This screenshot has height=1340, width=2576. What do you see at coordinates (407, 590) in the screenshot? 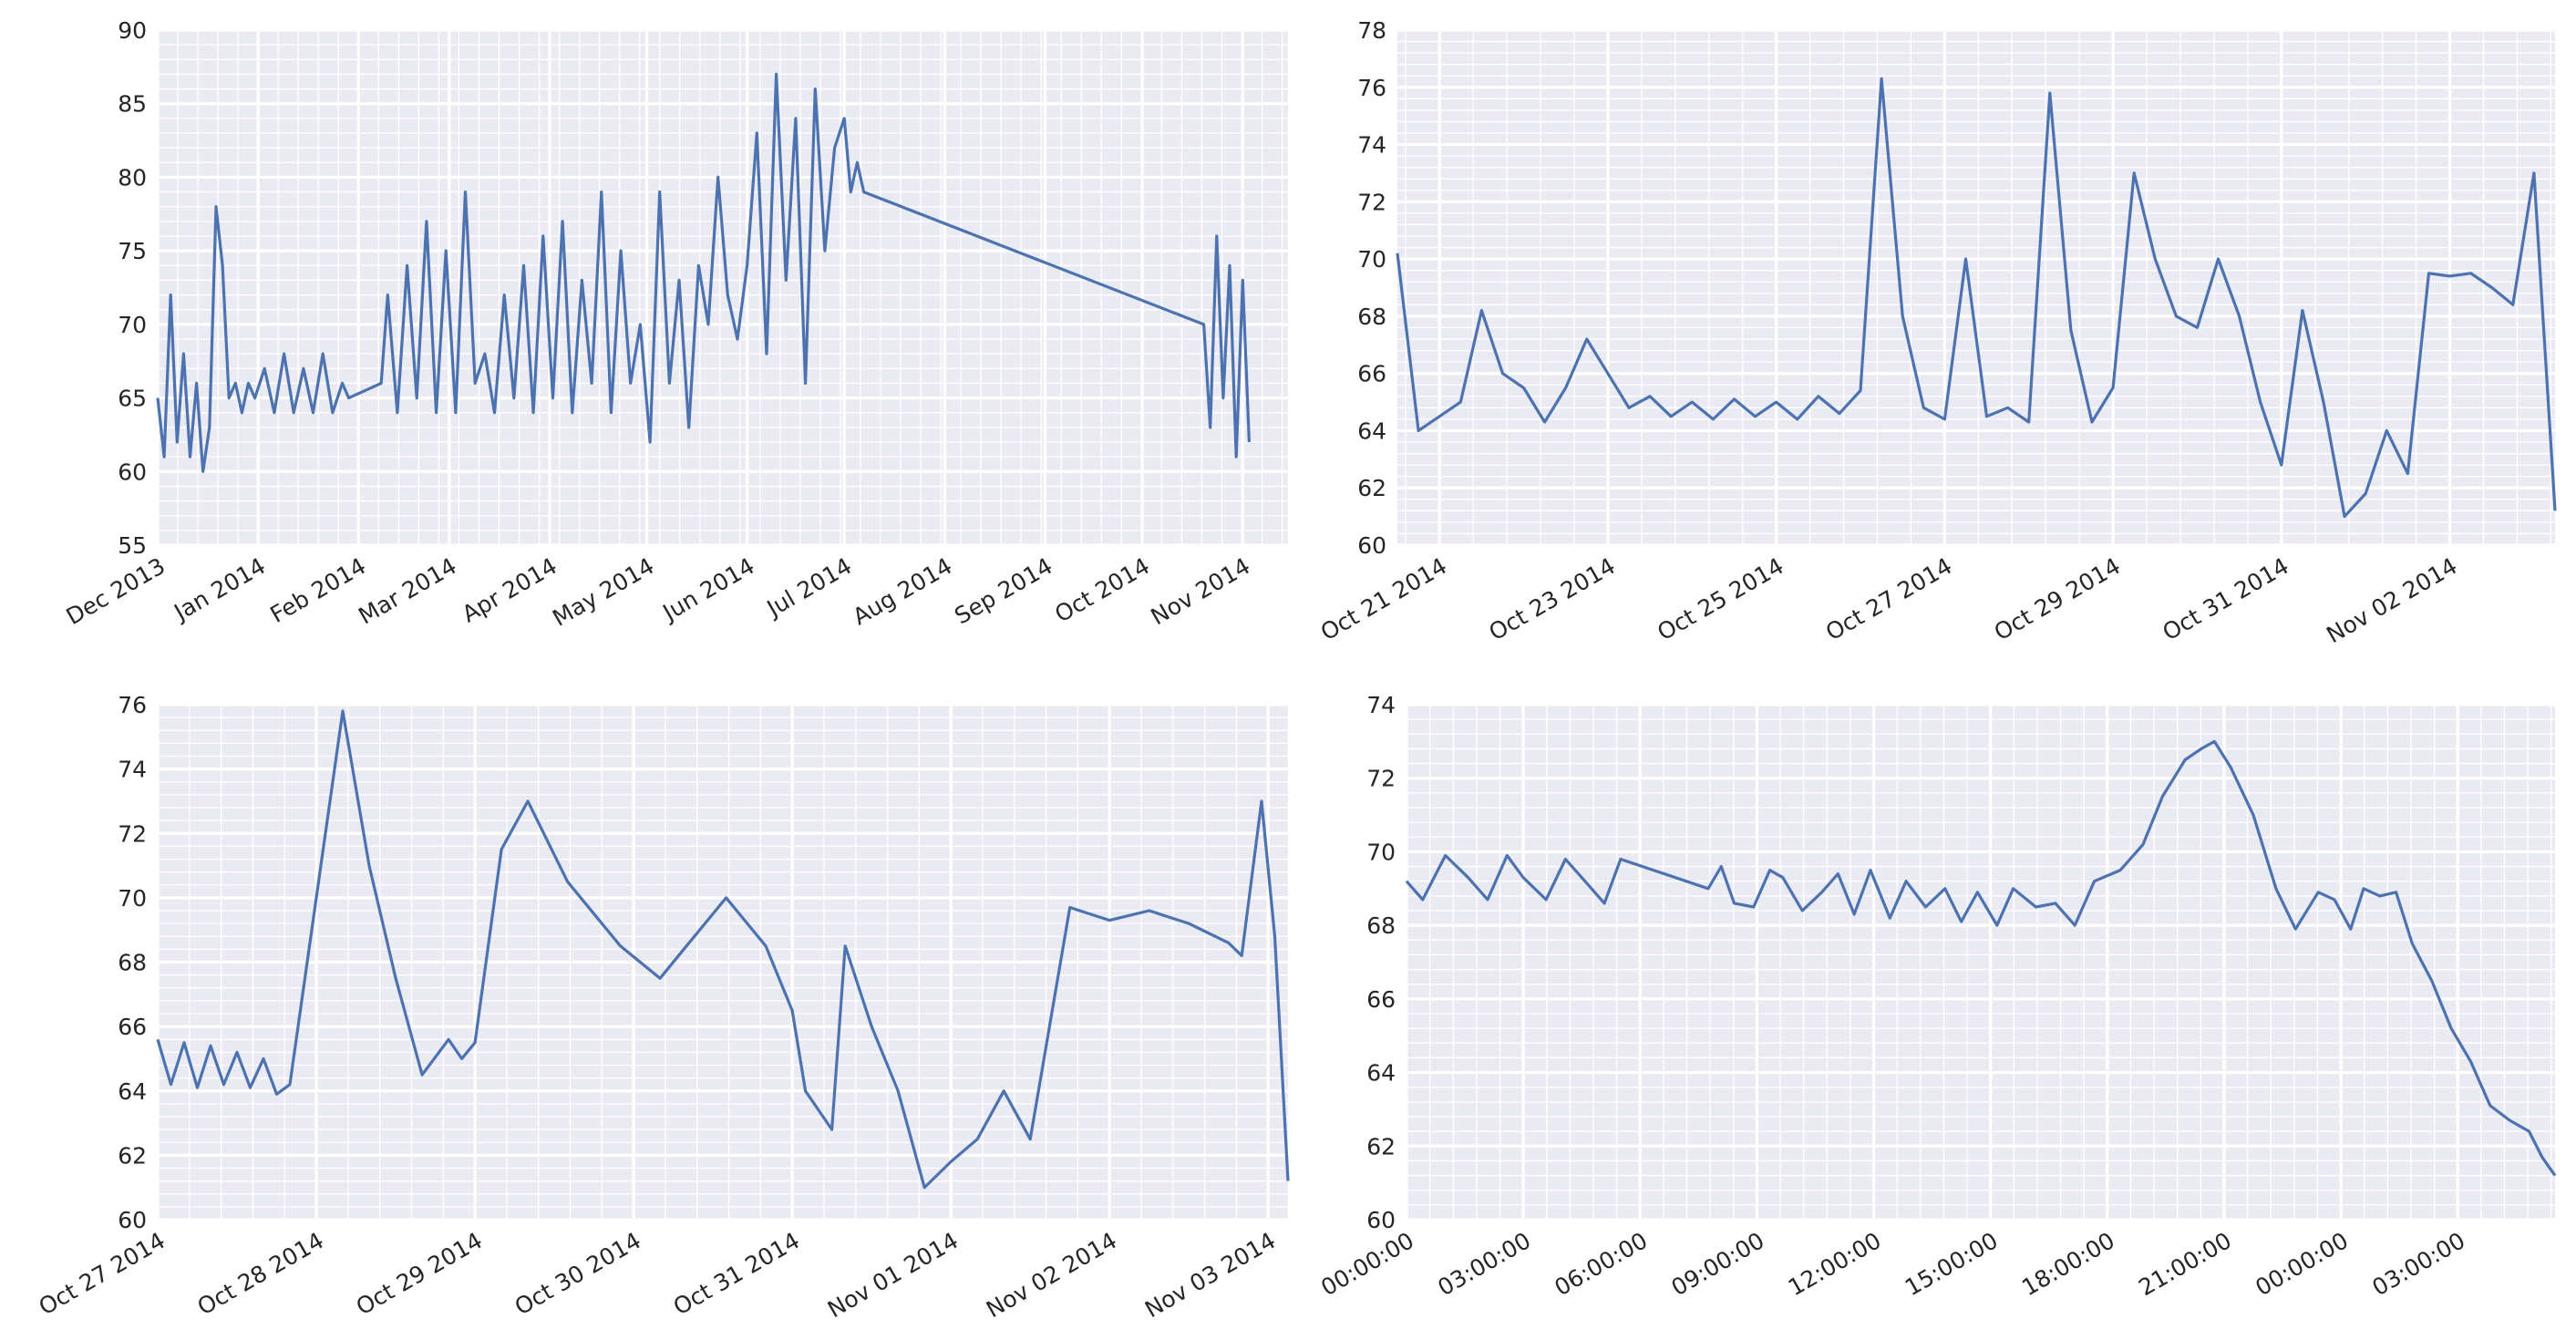
I see `x-tick-label: Mar 2014` at bounding box center [407, 590].